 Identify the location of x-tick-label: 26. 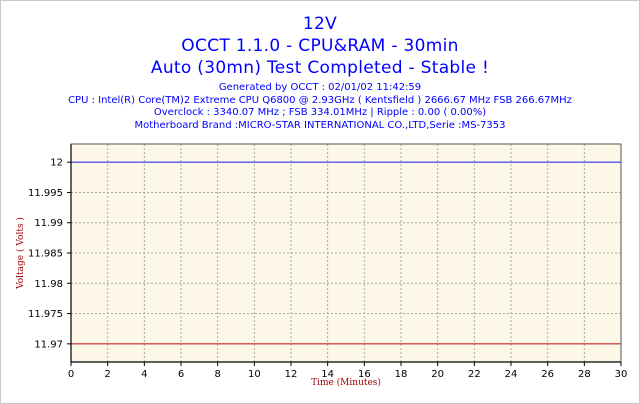
(547, 374).